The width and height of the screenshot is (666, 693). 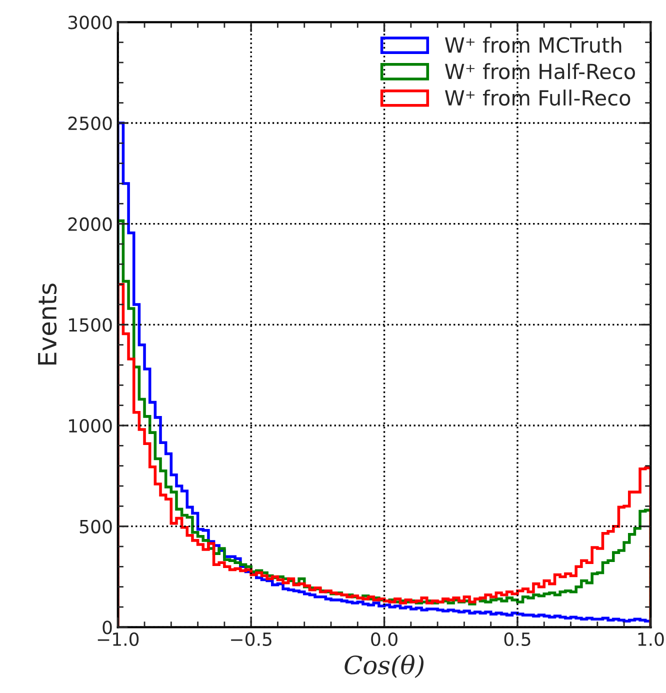 What do you see at coordinates (90, 325) in the screenshot?
I see `y-tick-label: 1500` at bounding box center [90, 325].